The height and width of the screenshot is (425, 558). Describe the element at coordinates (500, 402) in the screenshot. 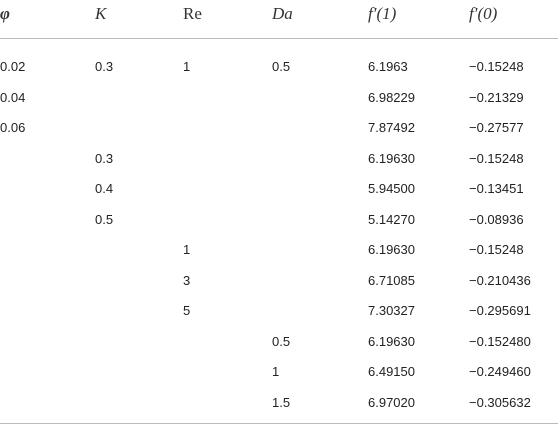

I see `table-cell: −0.305632` at that location.